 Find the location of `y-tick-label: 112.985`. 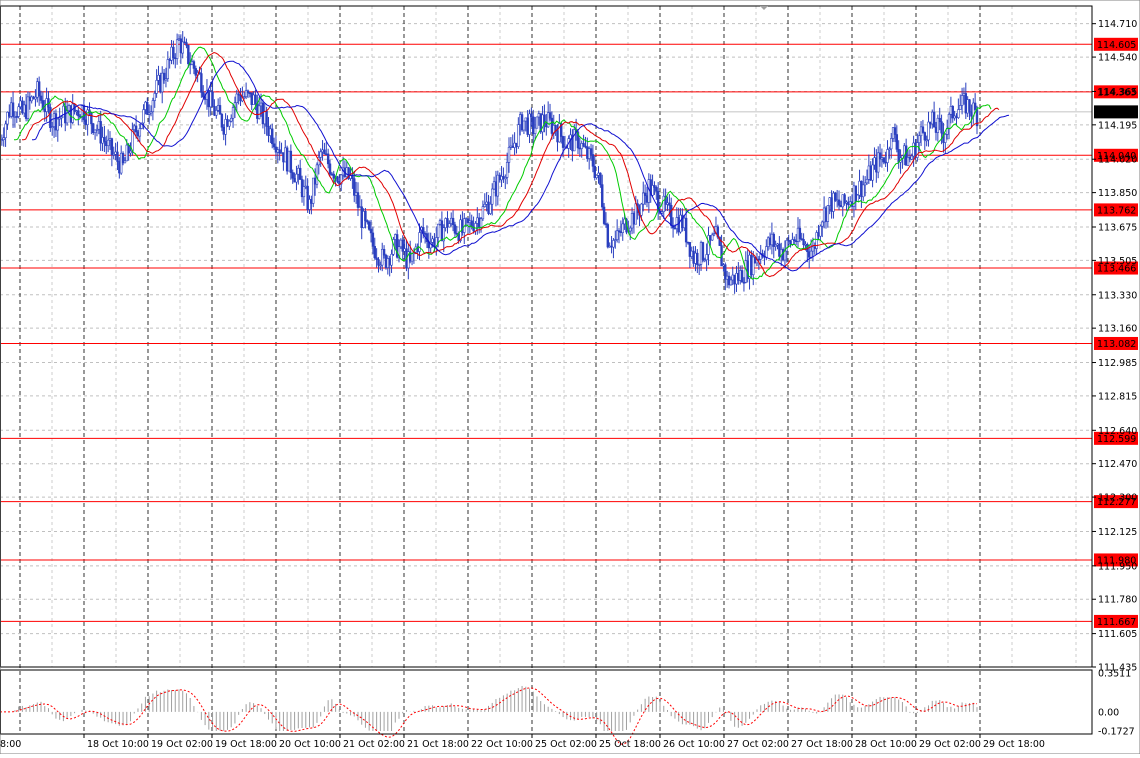

y-tick-label: 112.985 is located at coordinates (1117, 363).